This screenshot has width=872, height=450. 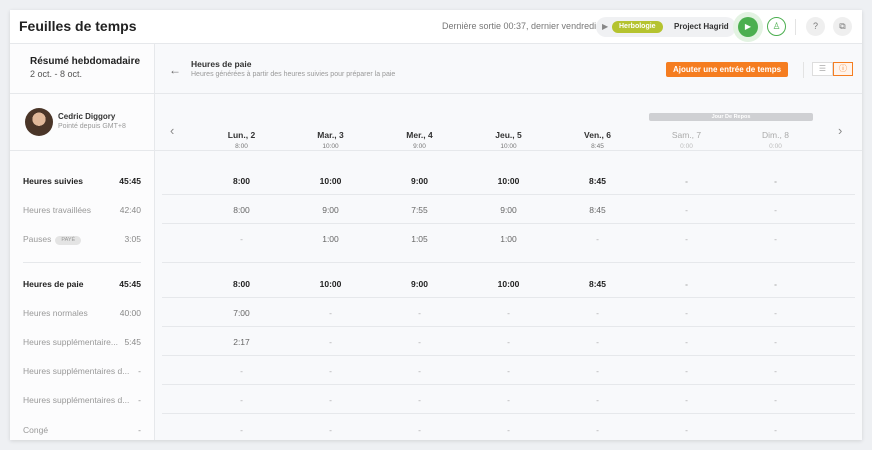 I want to click on back-arrow-icon: ←, so click(x=175, y=70).